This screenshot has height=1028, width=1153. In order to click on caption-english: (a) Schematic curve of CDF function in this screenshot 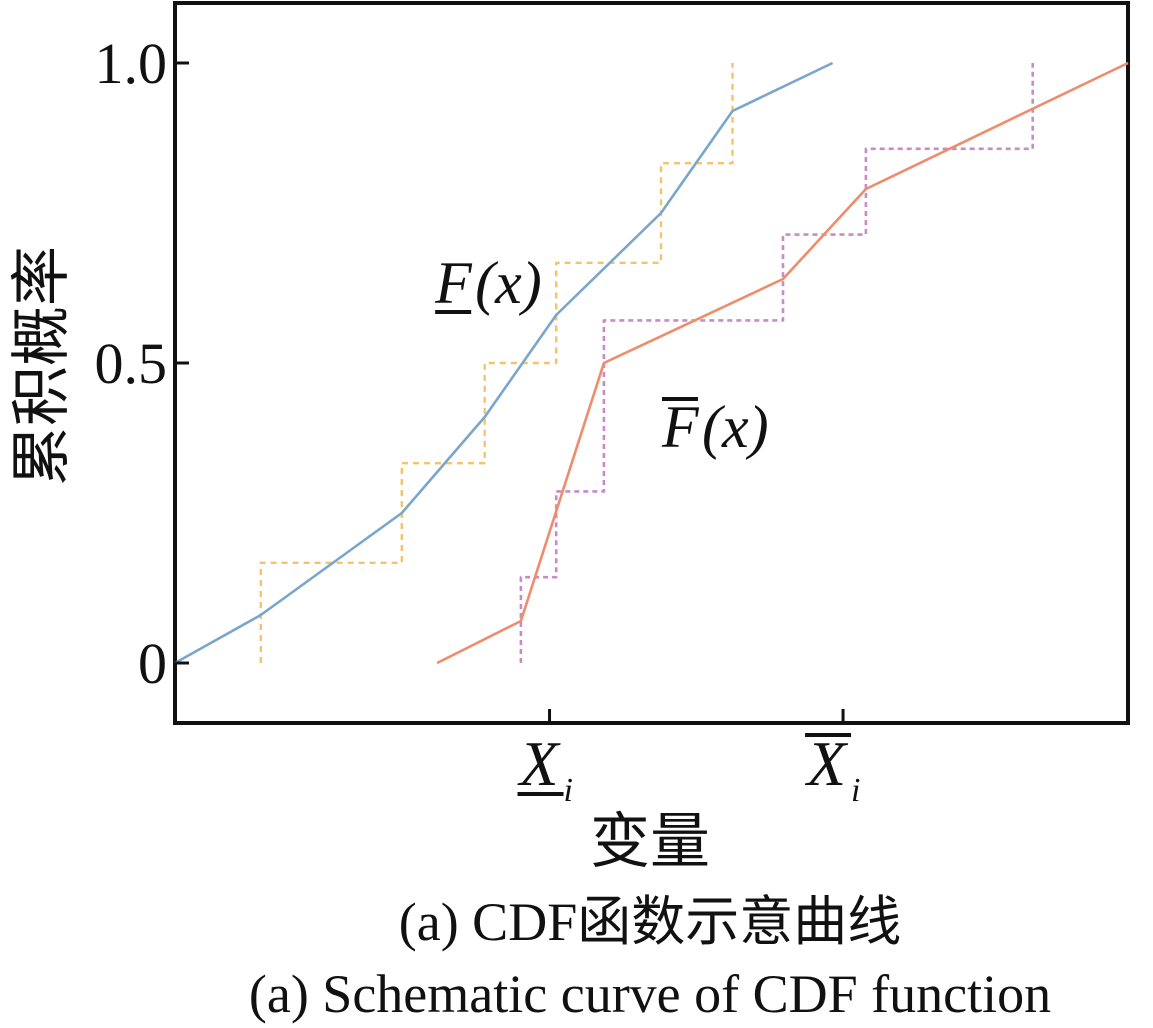, I will do `click(650, 994)`.